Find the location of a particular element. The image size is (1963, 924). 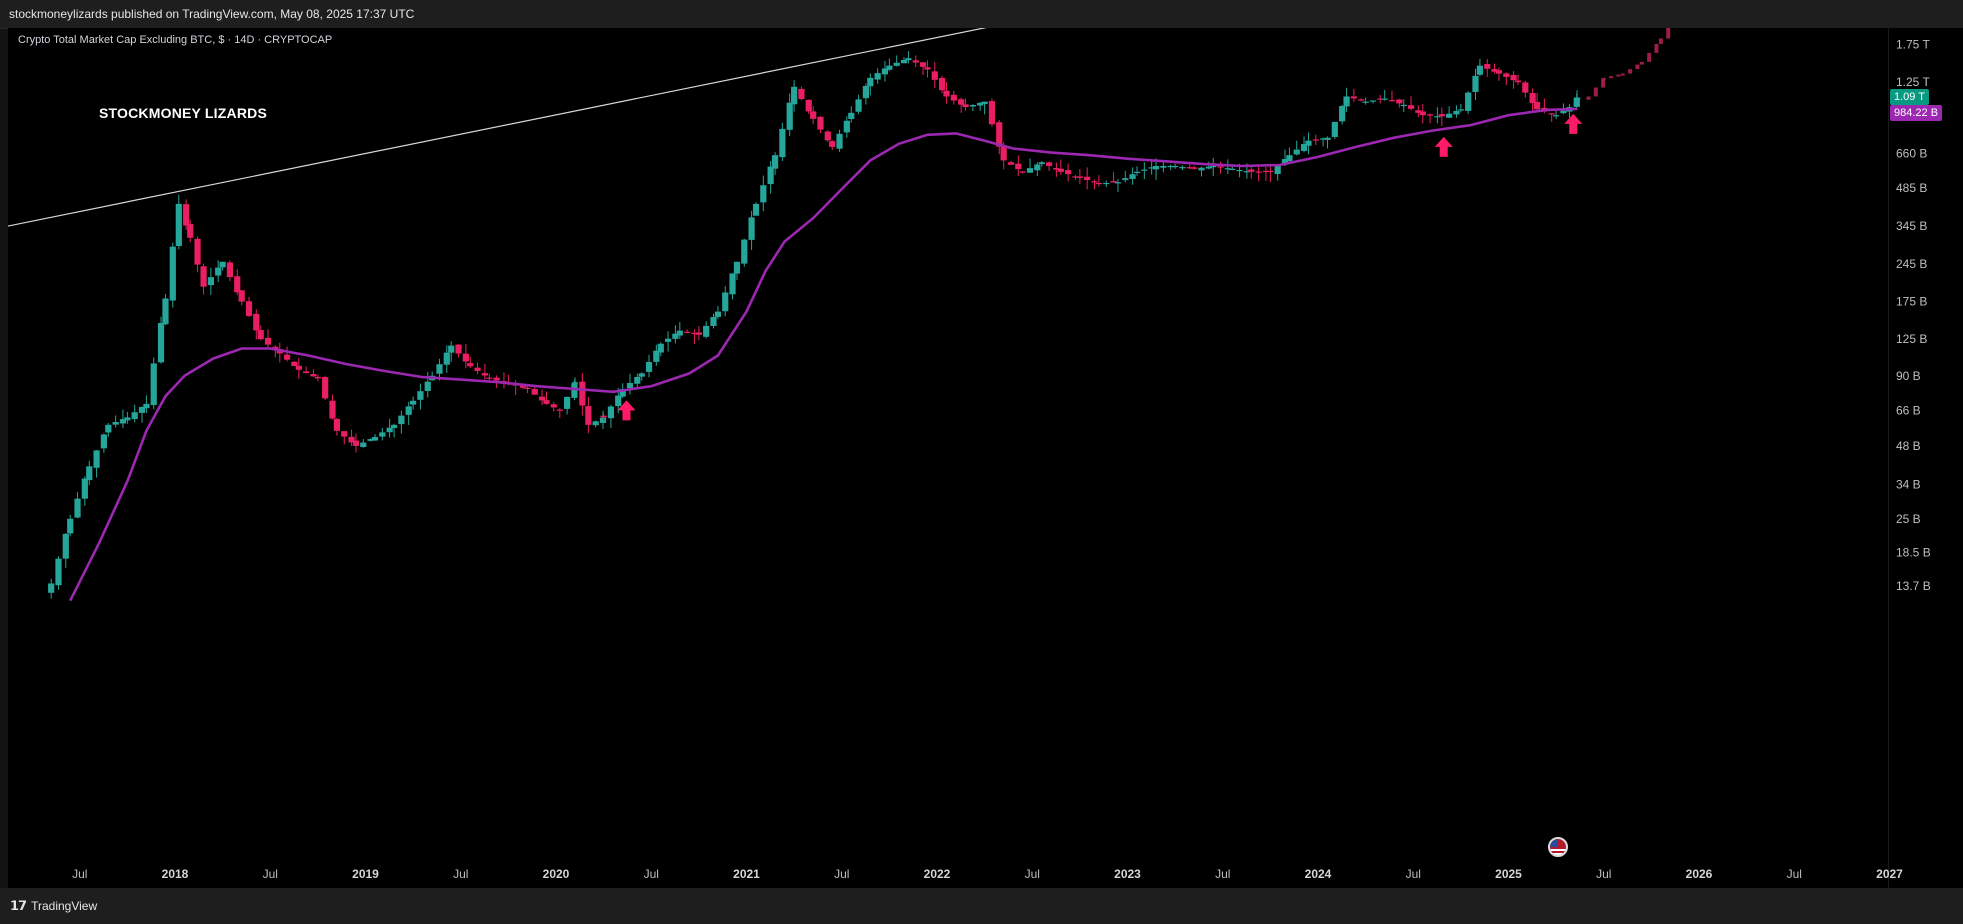

tradingview-logo-icon: 𝟭𝟳 is located at coordinates (18, 905).